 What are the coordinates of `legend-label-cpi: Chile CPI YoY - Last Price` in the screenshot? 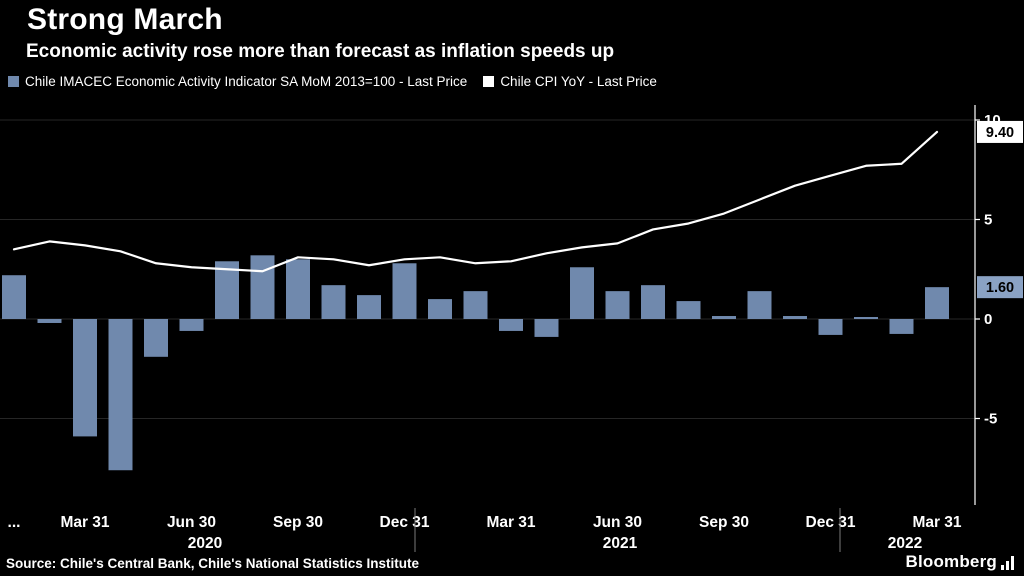 It's located at (578, 81).